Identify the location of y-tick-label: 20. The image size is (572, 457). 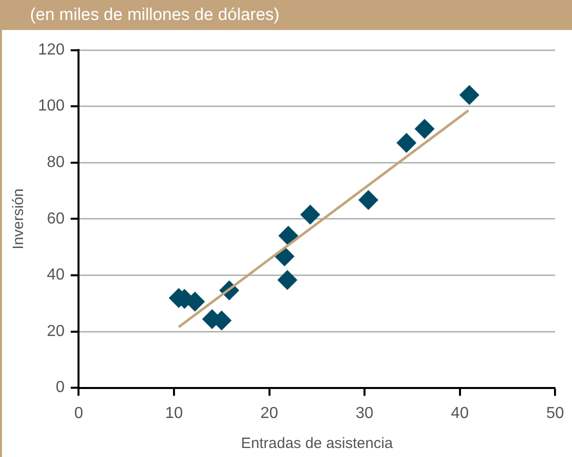
(55, 331).